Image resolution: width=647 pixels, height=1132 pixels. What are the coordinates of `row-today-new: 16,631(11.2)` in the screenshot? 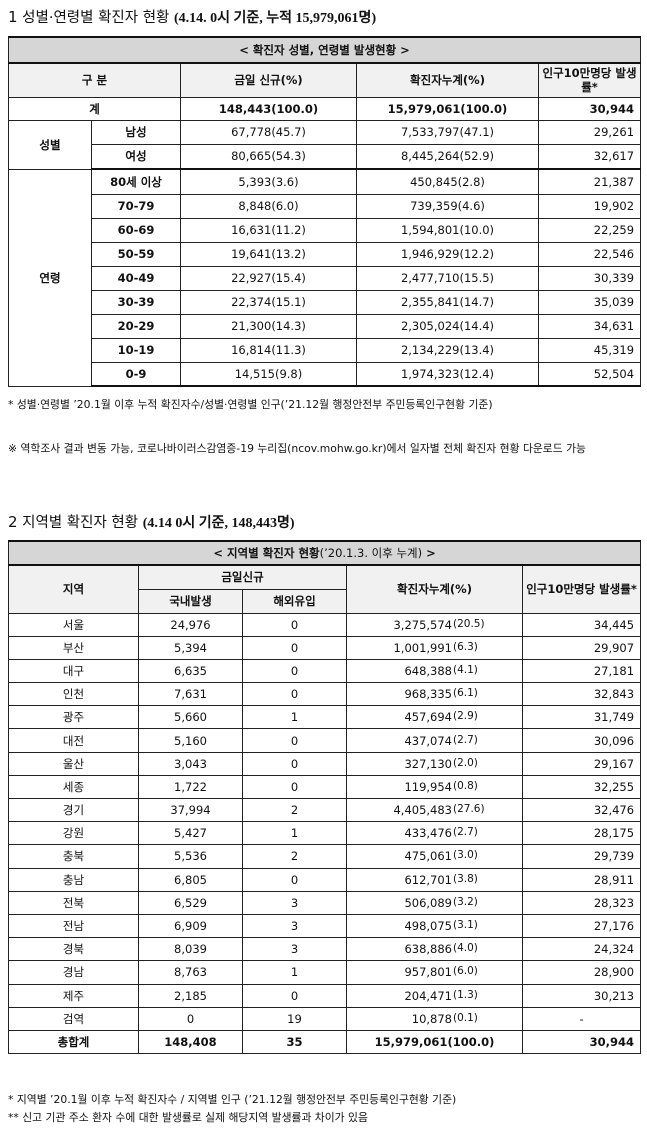 It's located at (268, 230).